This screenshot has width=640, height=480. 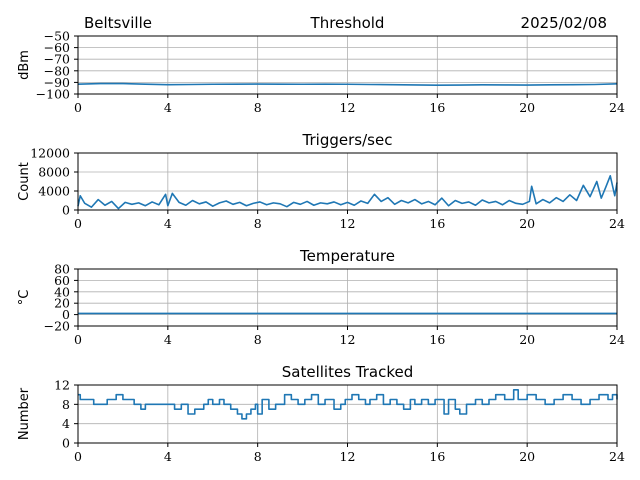 I want to click on y-tick-label: −20, so click(x=57, y=326).